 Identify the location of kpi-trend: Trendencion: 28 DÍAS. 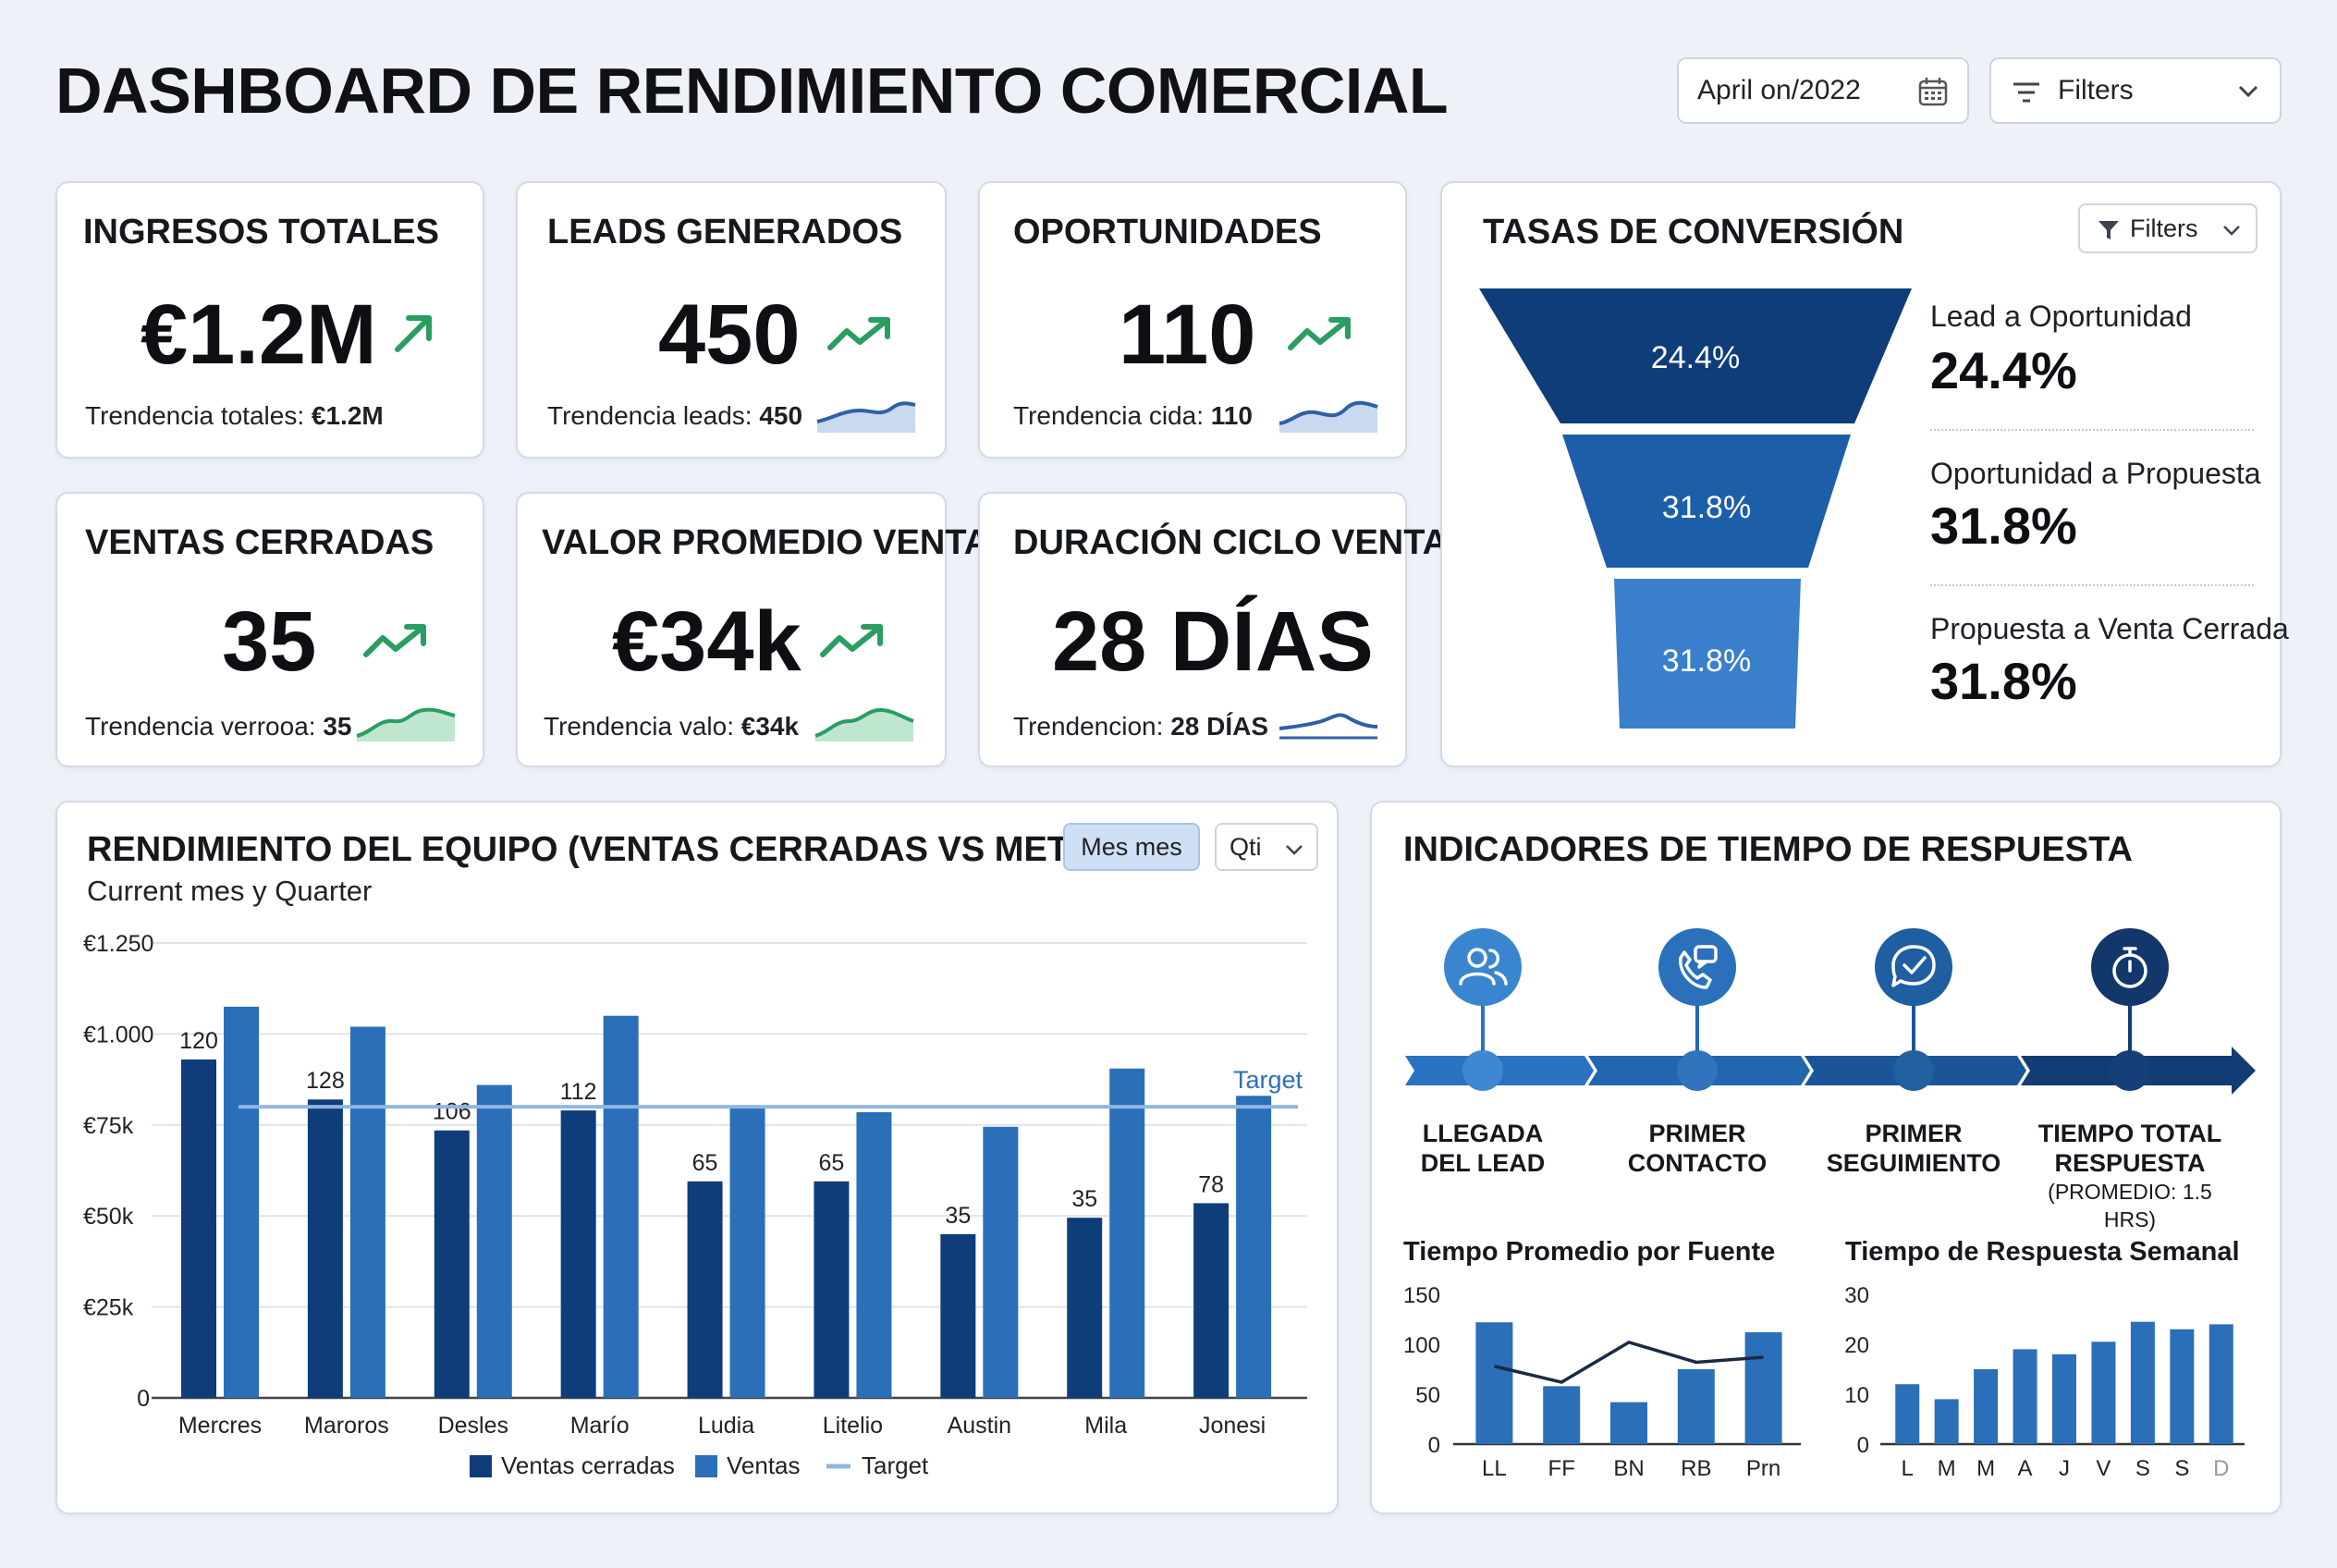
(1141, 726).